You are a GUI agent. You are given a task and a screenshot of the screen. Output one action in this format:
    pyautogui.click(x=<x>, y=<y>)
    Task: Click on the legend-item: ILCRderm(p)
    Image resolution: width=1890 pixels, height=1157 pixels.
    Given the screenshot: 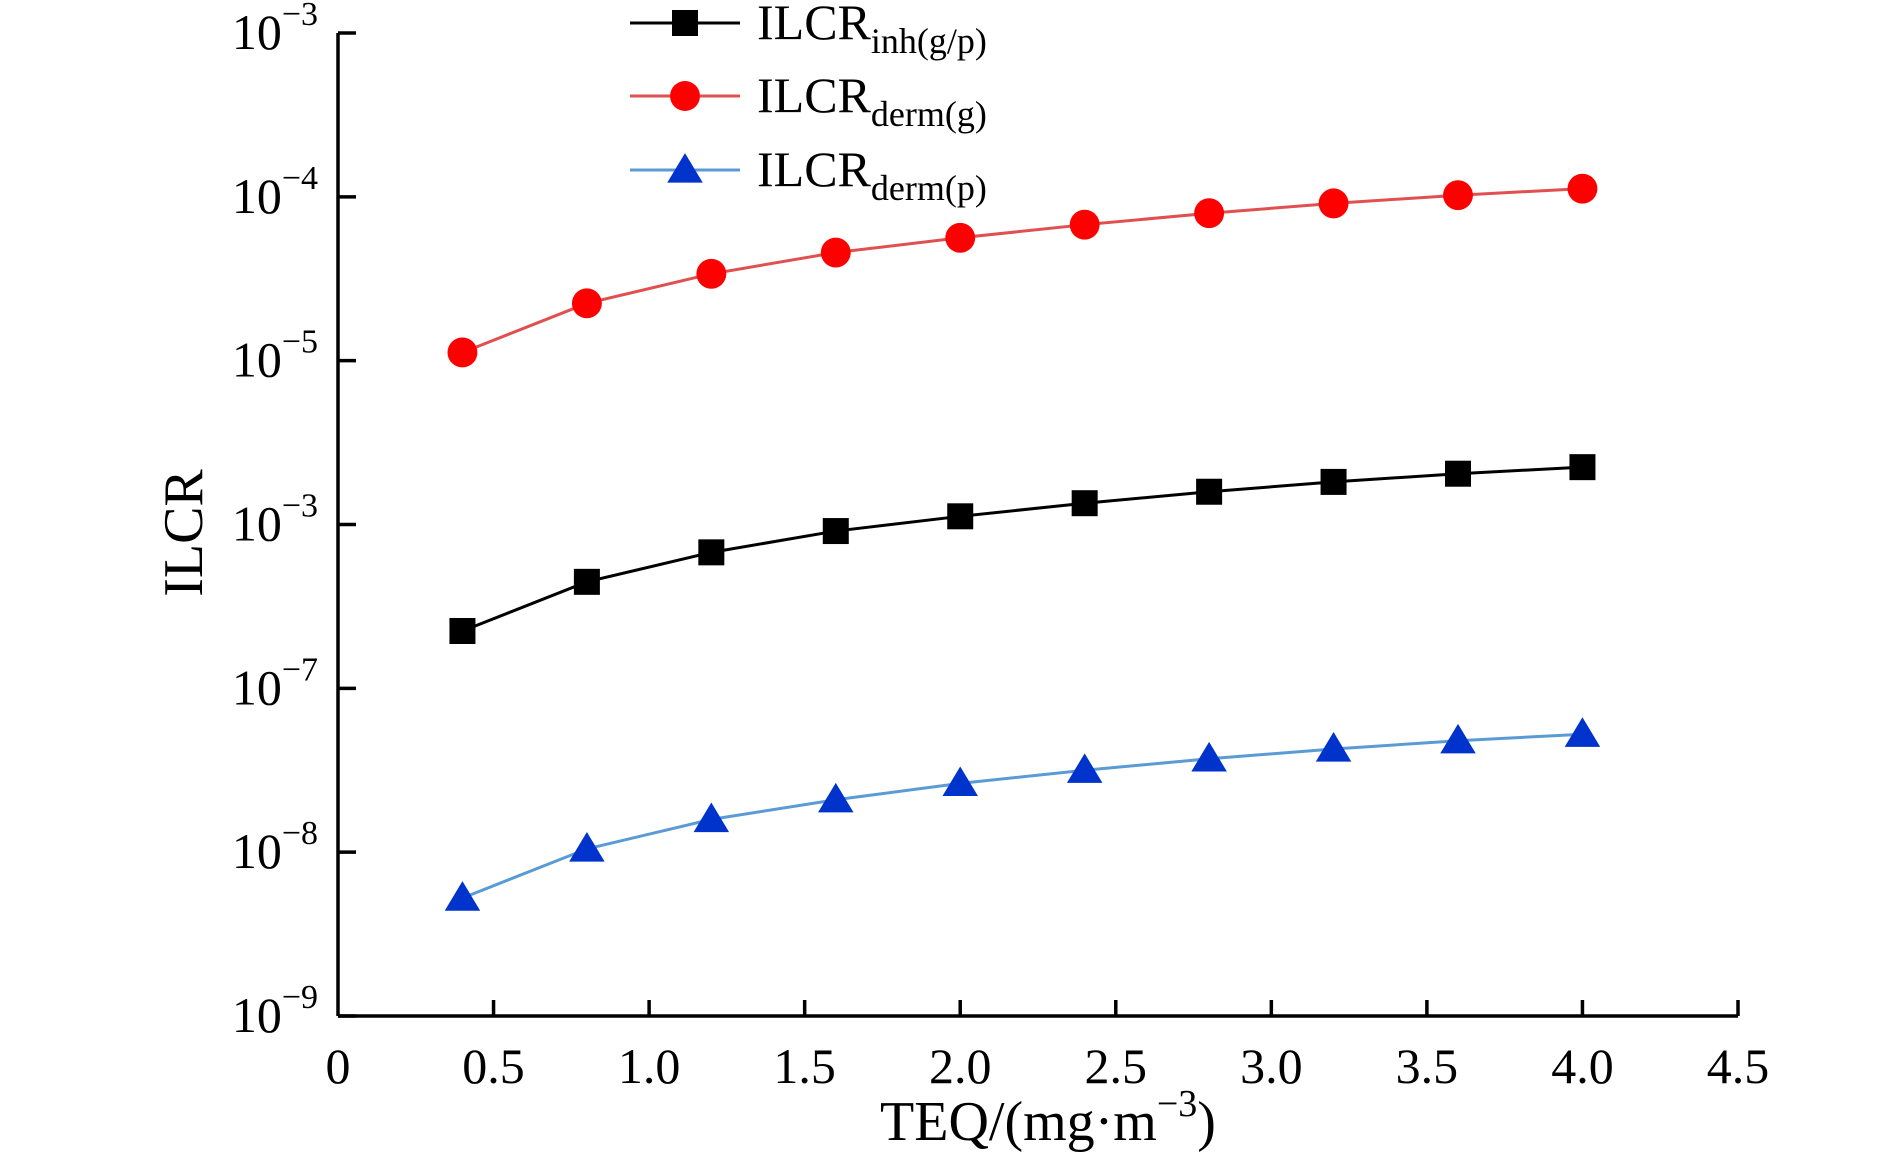 What is the action you would take?
    pyautogui.click(x=808, y=174)
    